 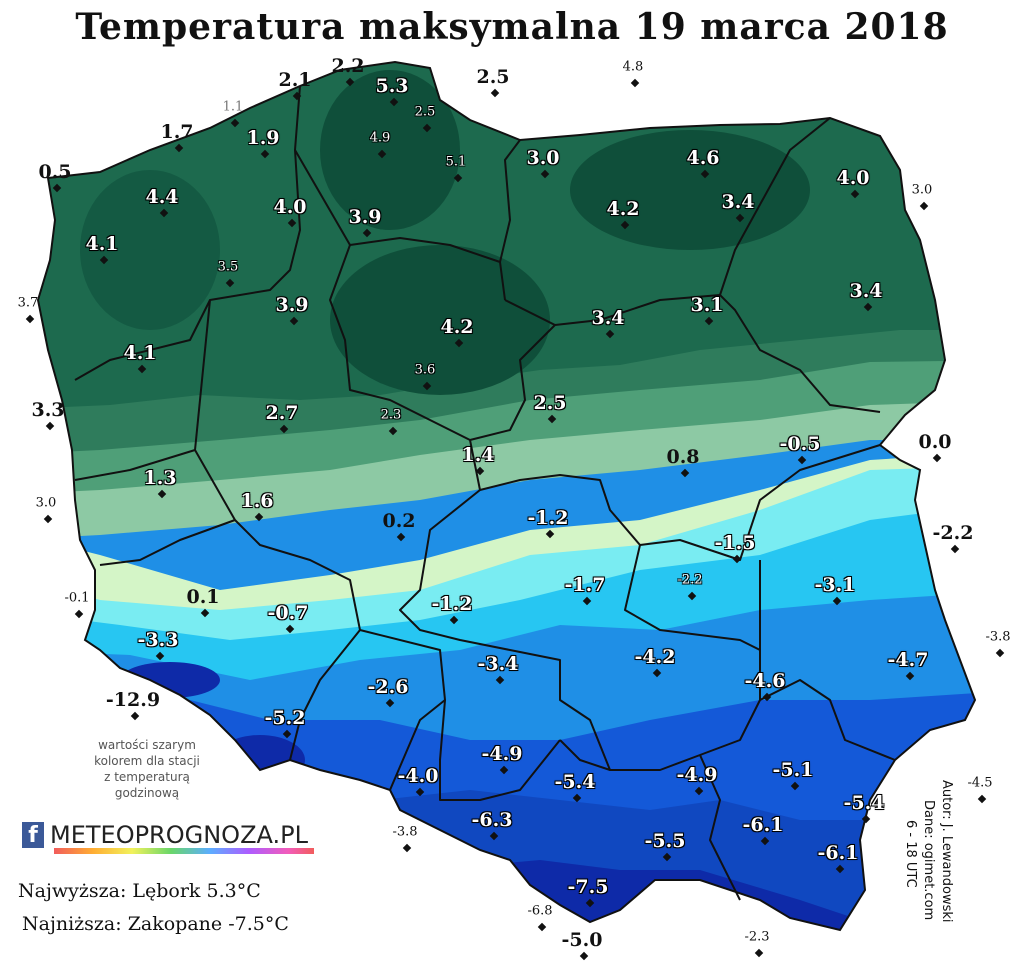 What do you see at coordinates (405, 832) in the screenshot?
I see `station-temp-label: -3.8` at bounding box center [405, 832].